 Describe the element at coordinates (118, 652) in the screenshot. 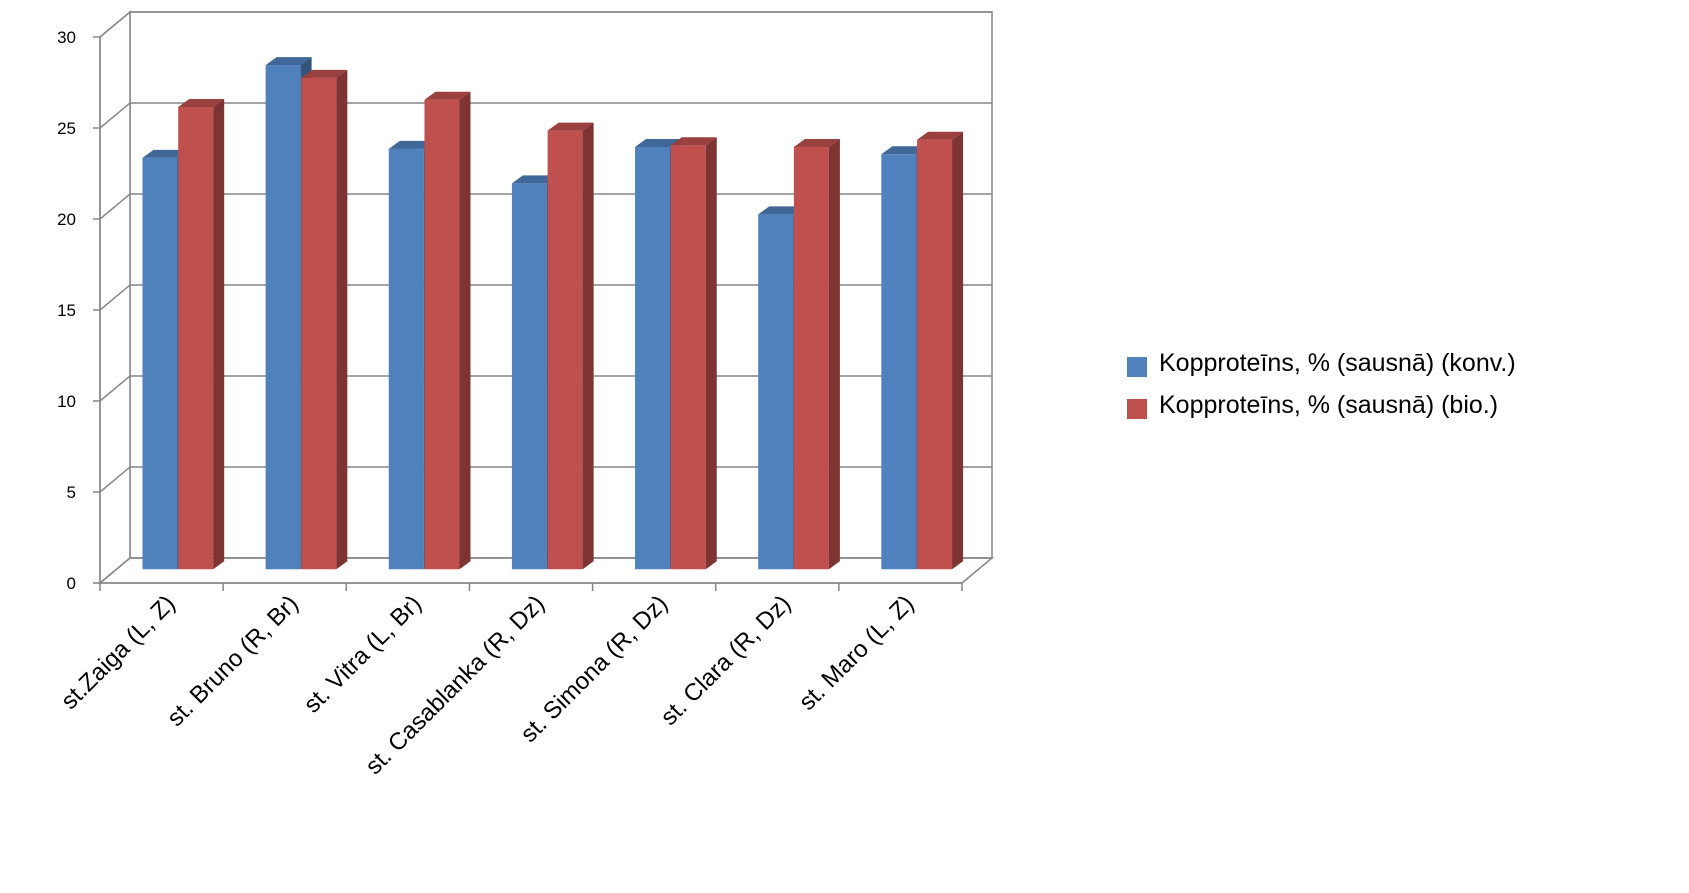

I see `x-tick-label: st.Zaiga (L, Z)` at that location.